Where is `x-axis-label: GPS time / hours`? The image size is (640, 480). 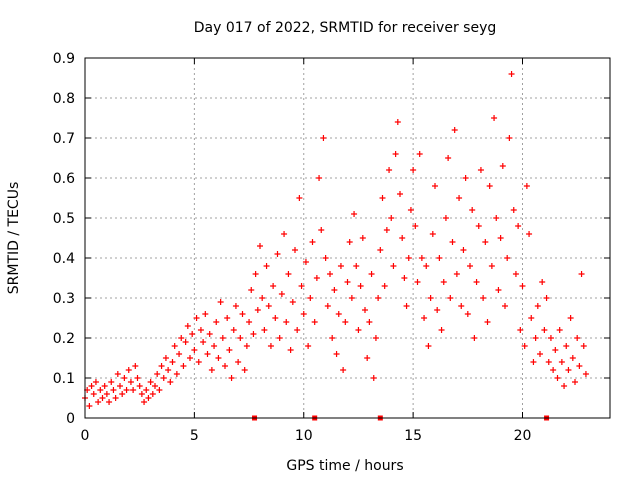 x-axis-label: GPS time / hours is located at coordinates (344, 466).